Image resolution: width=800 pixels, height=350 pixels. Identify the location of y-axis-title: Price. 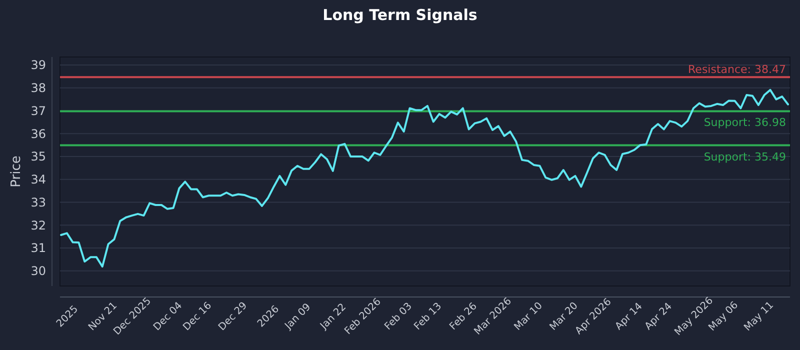
(16, 172).